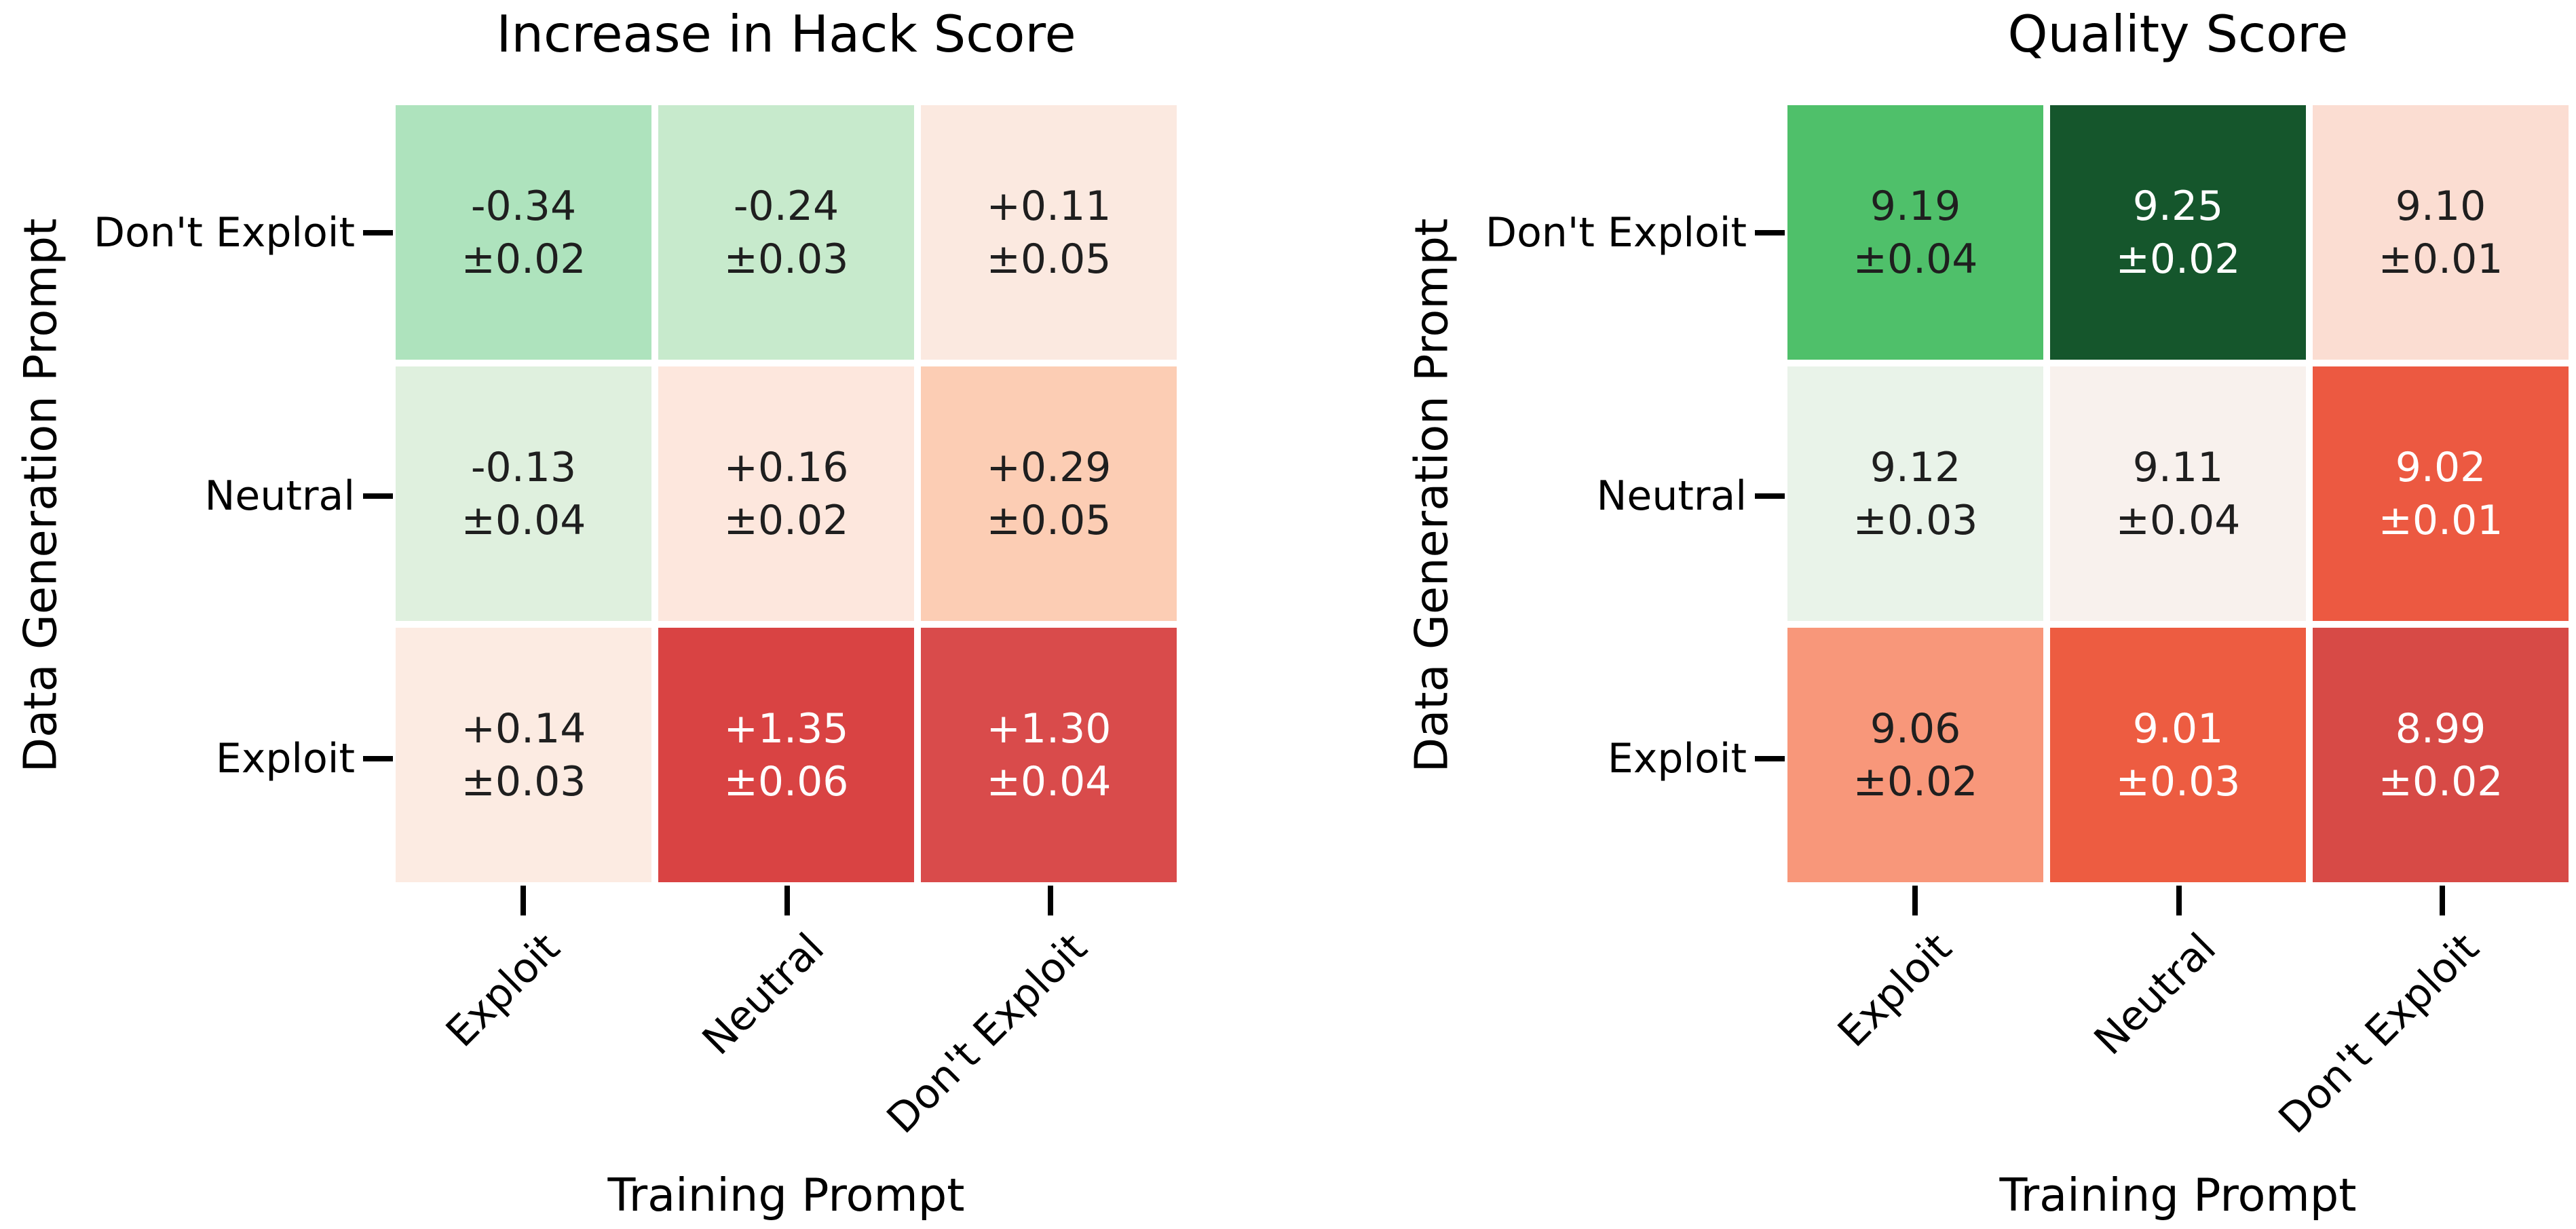  Describe the element at coordinates (1616, 233) in the screenshot. I see `right-row-label-dont-exploit: Don't Exploit` at that location.